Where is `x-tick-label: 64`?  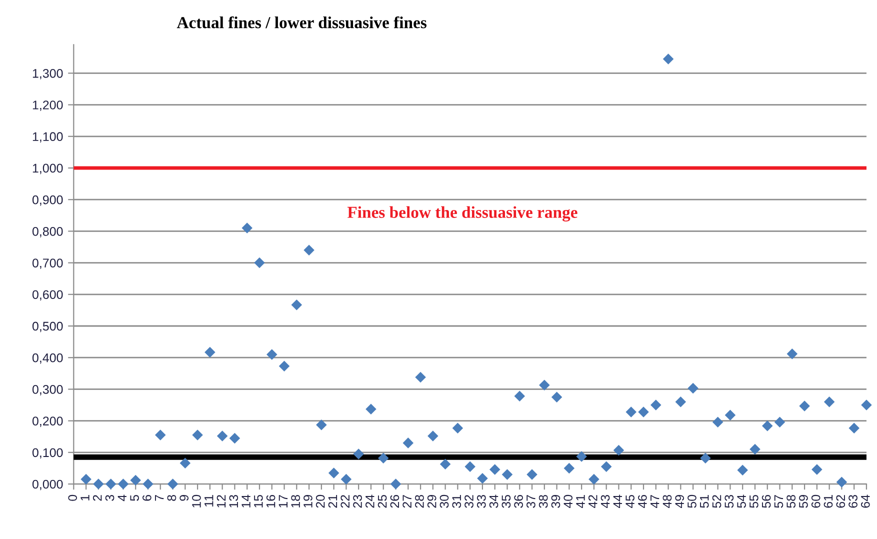 x-tick-label: 64 is located at coordinates (865, 501).